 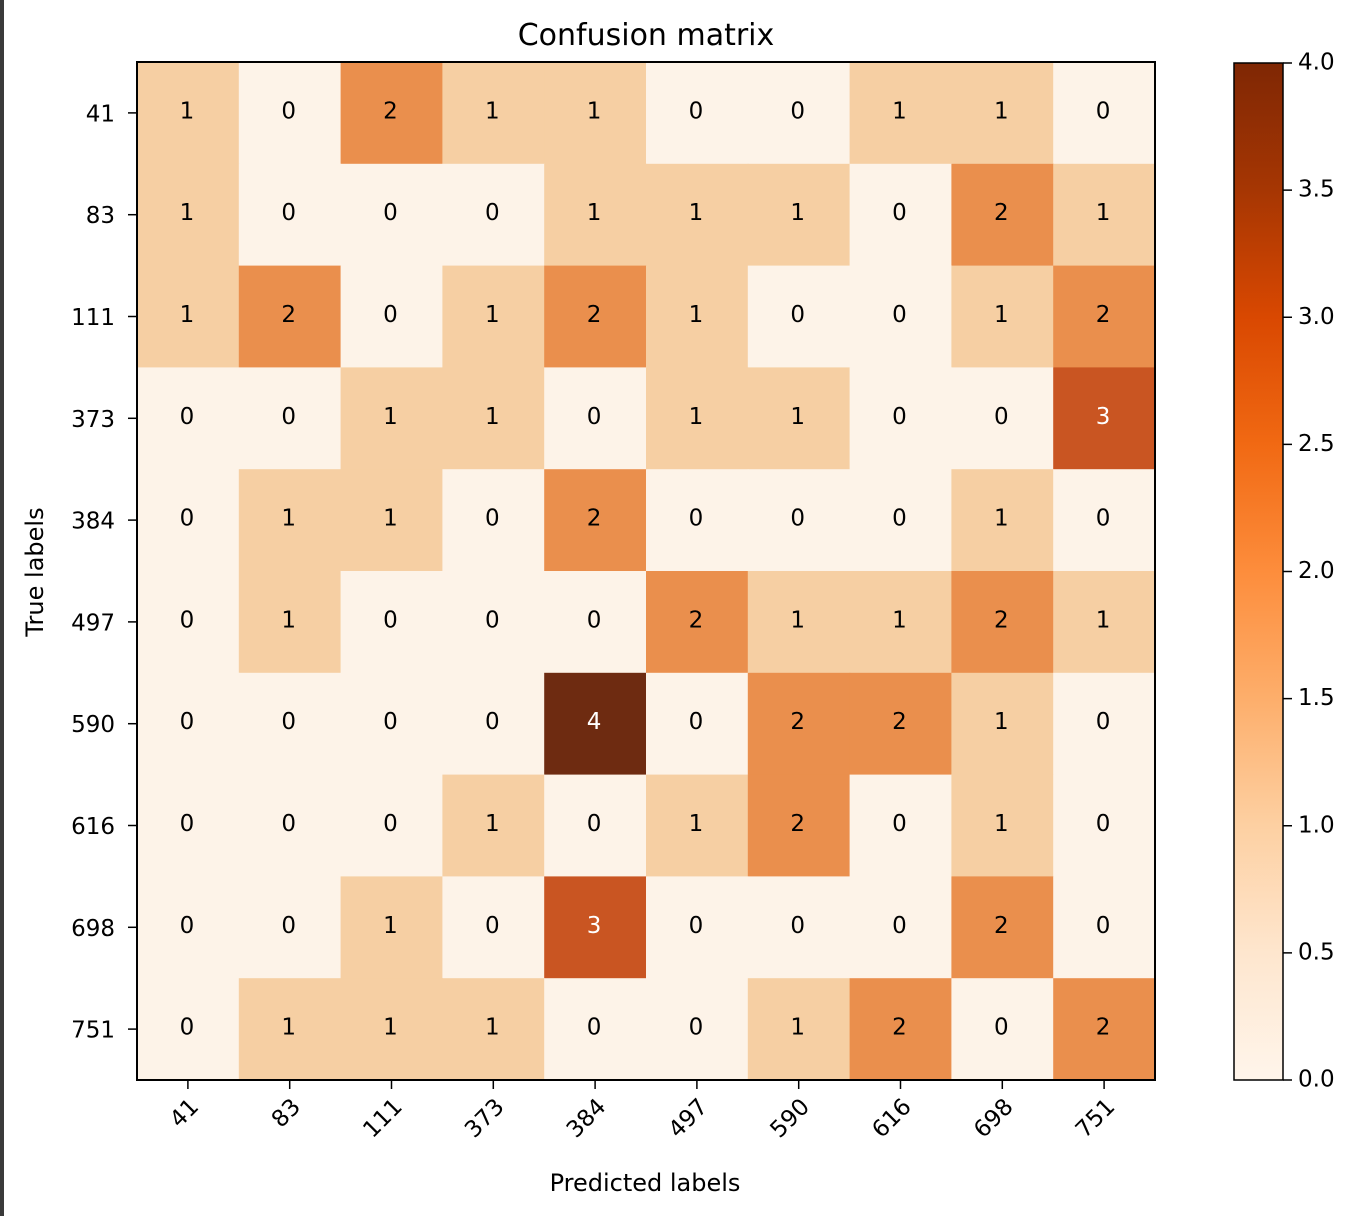 I want to click on y-tick-label: 111, so click(x=93, y=318).